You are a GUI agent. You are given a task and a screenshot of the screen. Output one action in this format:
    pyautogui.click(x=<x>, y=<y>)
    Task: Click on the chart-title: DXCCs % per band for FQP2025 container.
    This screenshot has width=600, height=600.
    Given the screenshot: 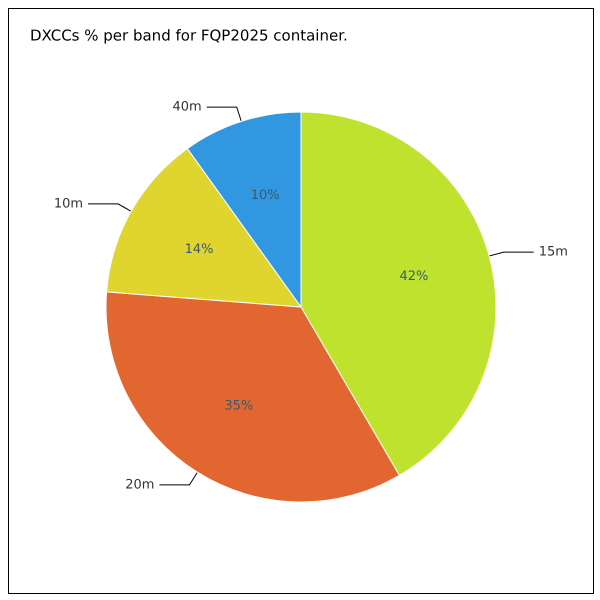 What is the action you would take?
    pyautogui.click(x=189, y=35)
    